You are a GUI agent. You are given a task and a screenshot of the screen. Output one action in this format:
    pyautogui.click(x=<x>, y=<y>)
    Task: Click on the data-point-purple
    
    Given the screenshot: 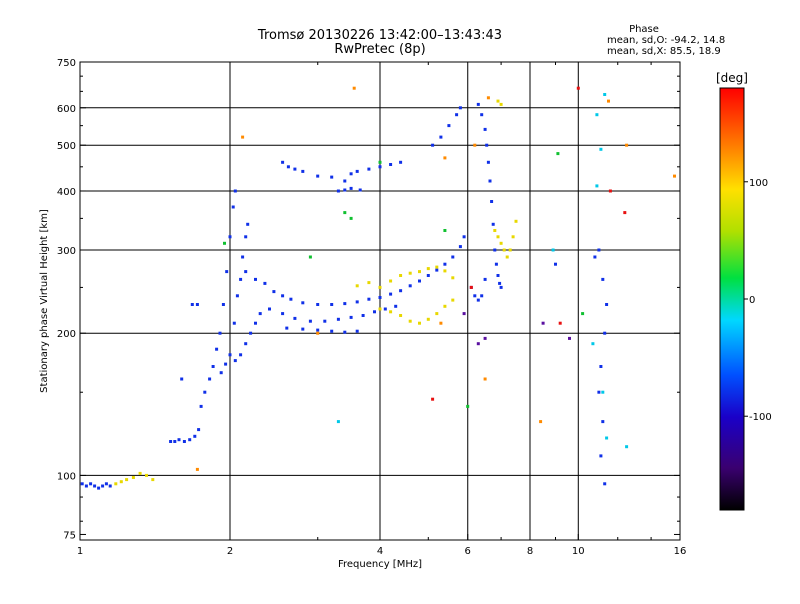 What is the action you would take?
    pyautogui.click(x=569, y=338)
    